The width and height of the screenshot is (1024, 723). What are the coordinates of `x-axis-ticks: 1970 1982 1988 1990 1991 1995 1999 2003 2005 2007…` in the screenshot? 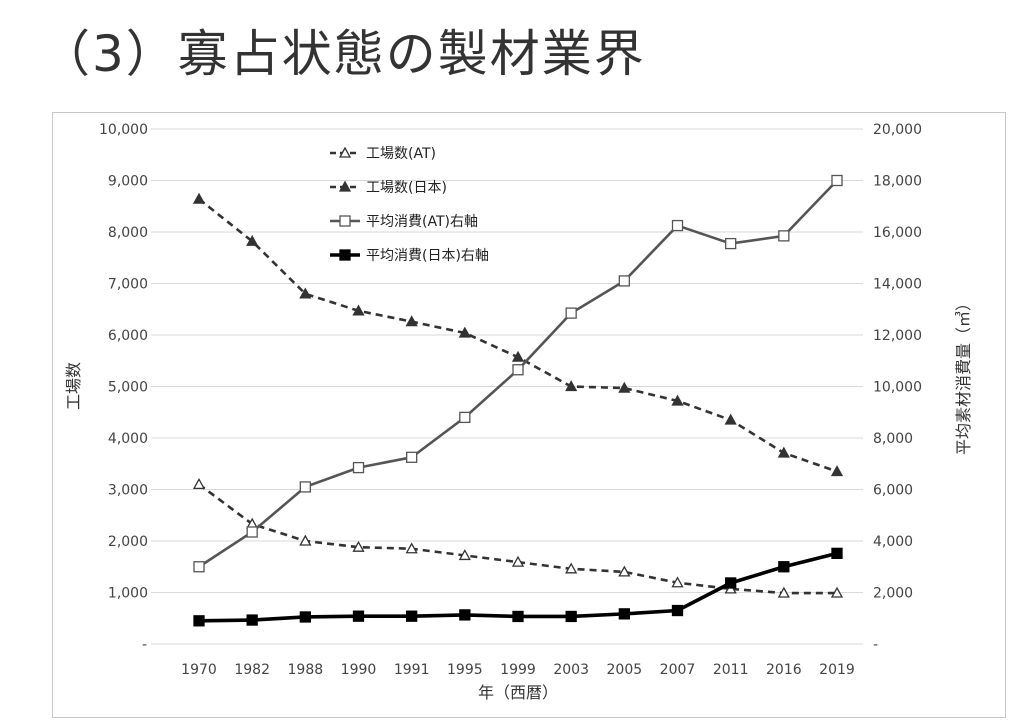 It's located at (518, 670).